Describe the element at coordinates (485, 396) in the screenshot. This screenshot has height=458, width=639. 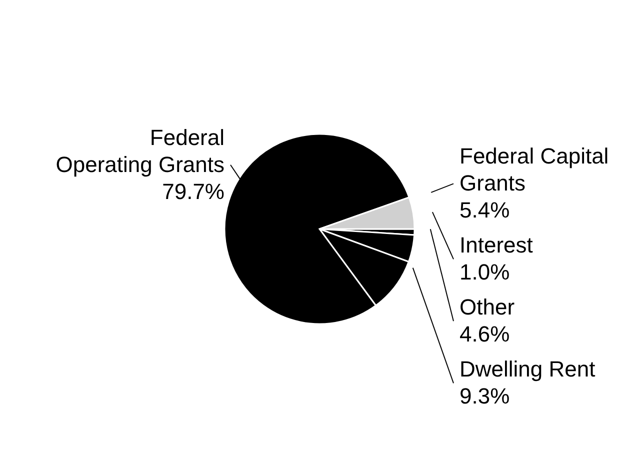
I see `data-label: 9.3%` at that location.